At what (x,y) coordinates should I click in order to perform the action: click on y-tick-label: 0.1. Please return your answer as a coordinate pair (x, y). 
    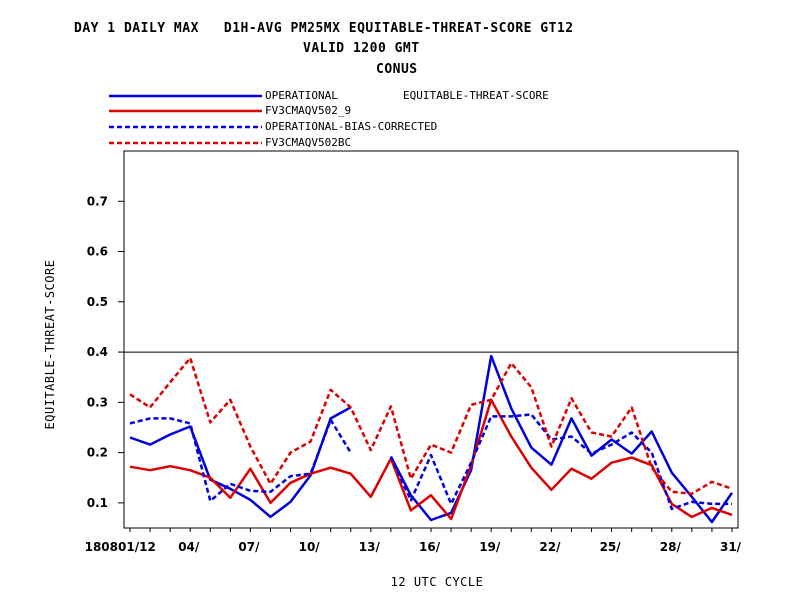
    Looking at the image, I should click on (97, 503).